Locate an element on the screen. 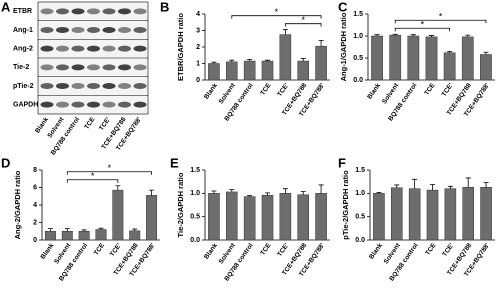 The height and width of the screenshot is (301, 500). panel-label: E is located at coordinates (174, 162).